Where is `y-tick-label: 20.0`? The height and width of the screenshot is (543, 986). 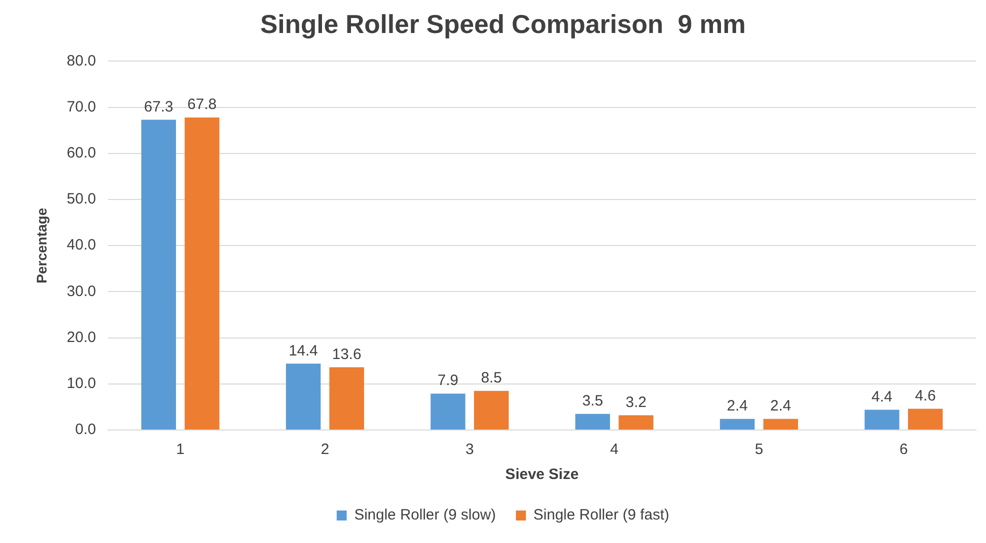
y-tick-label: 20.0 is located at coordinates (81, 337).